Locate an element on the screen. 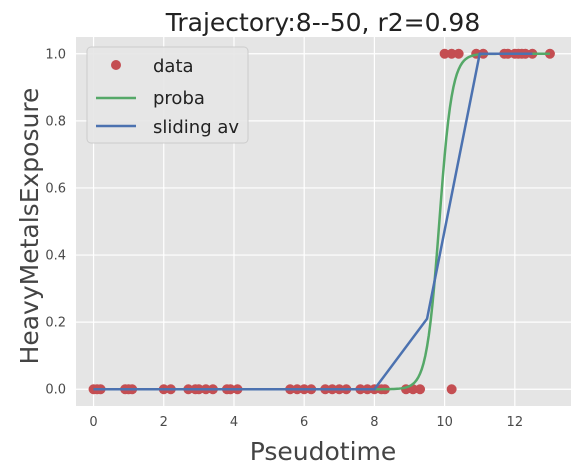 The width and height of the screenshot is (582, 476). x-tick-label: 10 is located at coordinates (444, 422).